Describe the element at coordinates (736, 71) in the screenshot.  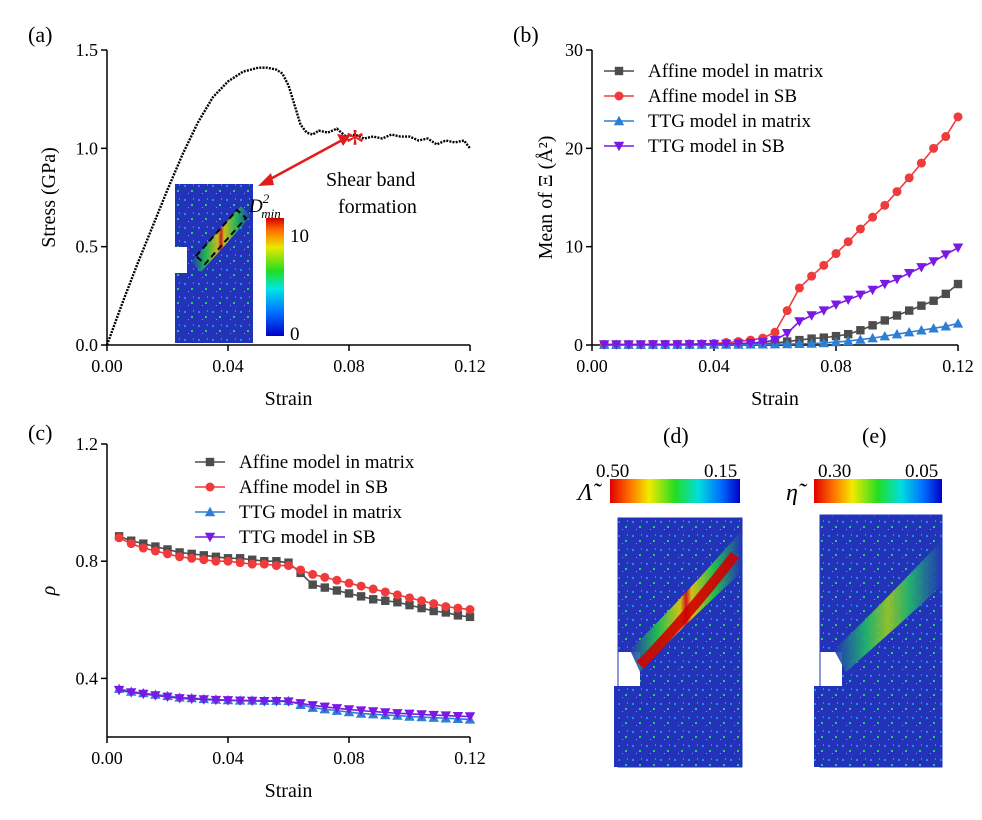
I see `b-legend-label: Affine model in matrix` at that location.